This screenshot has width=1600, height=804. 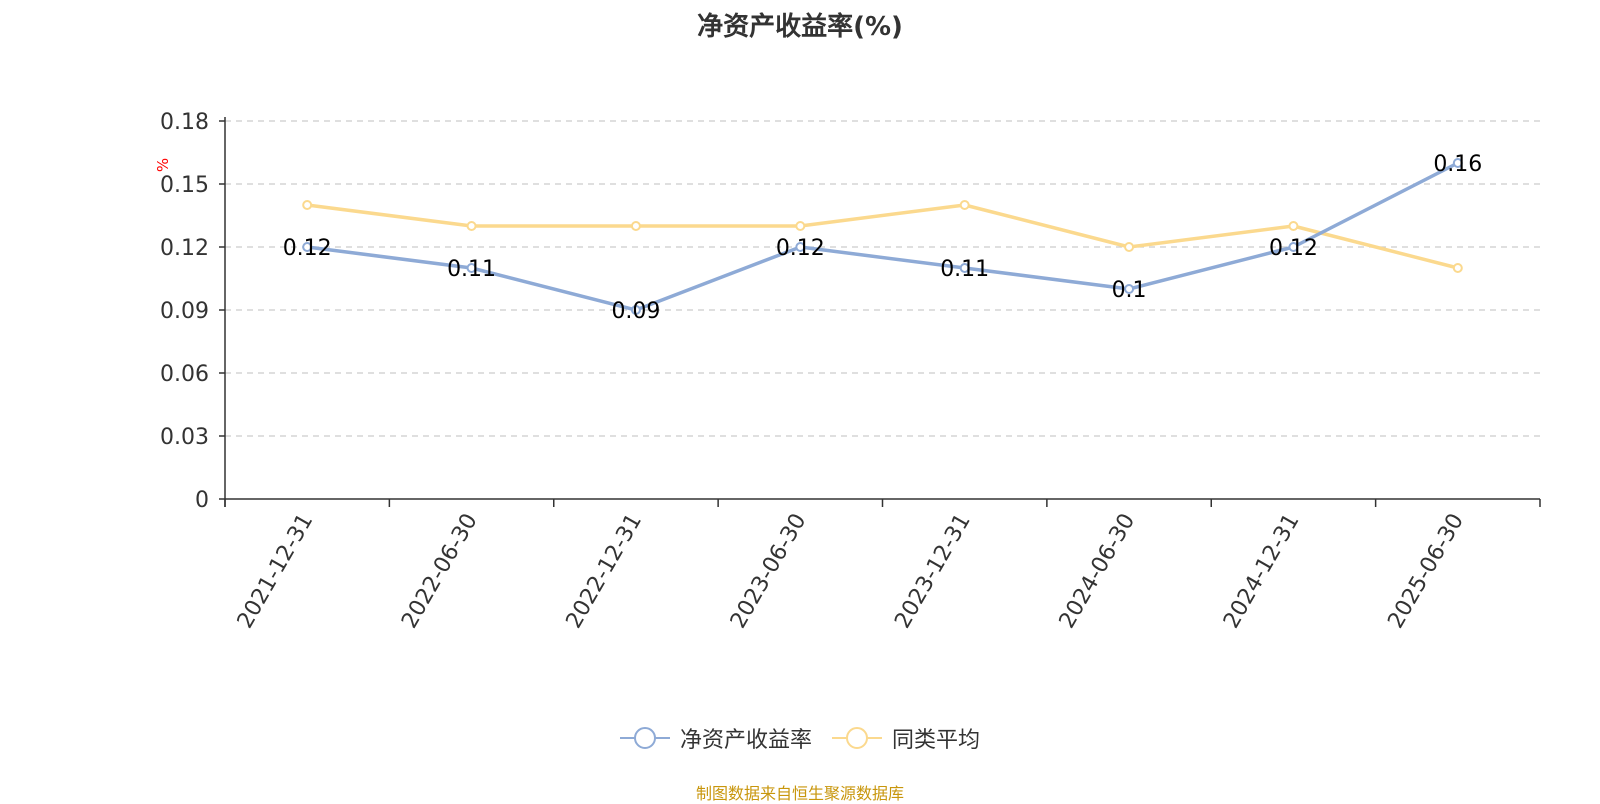 What do you see at coordinates (745, 740) in the screenshot?
I see `legend-label: 净资产收益率` at bounding box center [745, 740].